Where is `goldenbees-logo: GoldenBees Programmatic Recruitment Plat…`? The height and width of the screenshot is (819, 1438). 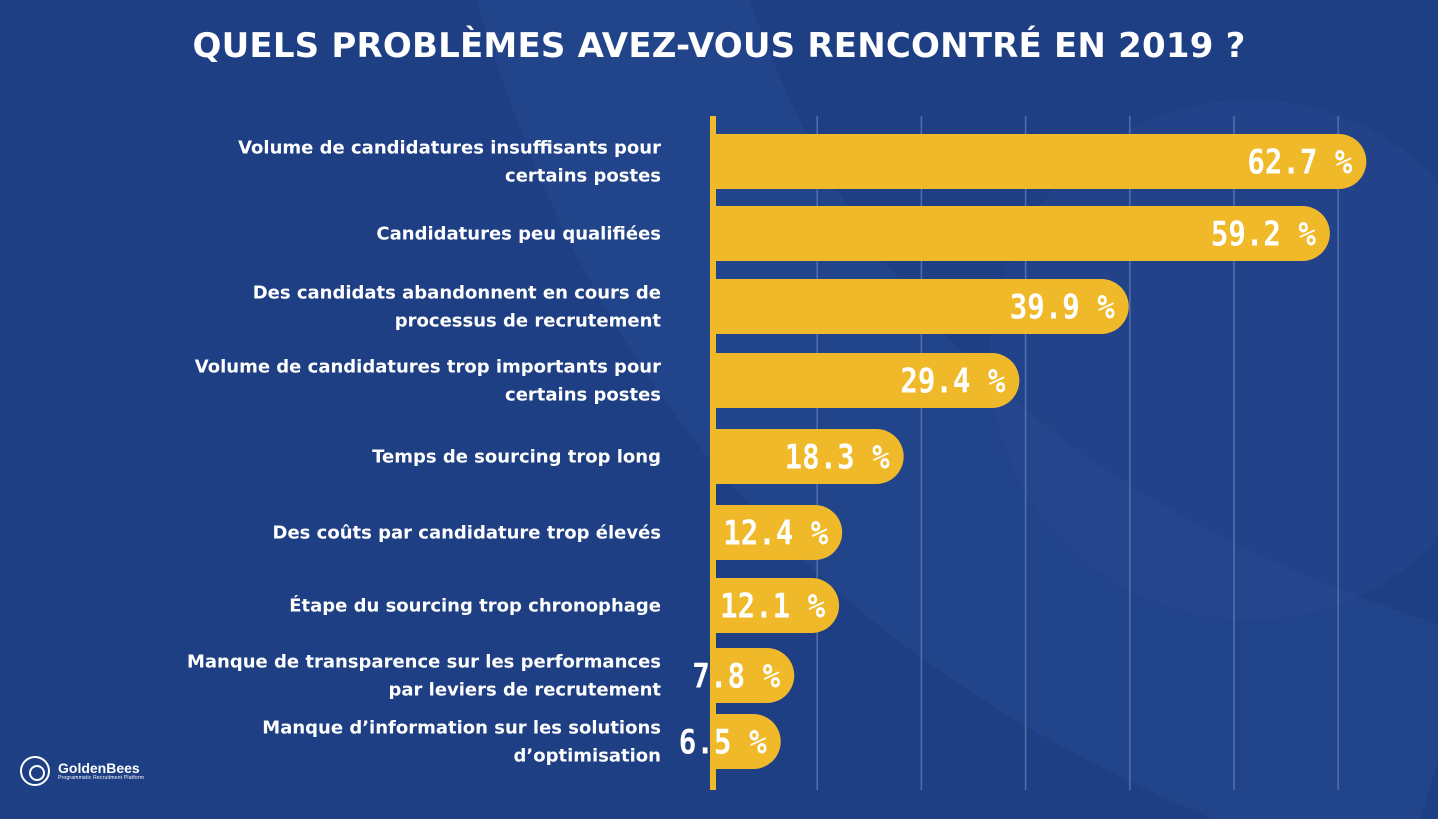 goldenbees-logo: GoldenBees Programmatic Recruitment Plat… is located at coordinates (82, 771).